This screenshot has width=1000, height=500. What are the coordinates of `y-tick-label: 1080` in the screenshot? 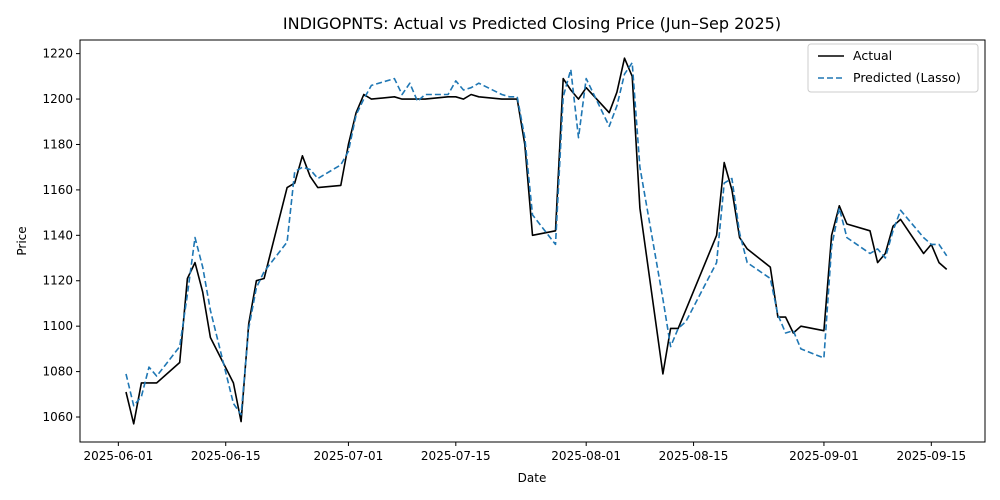 It's located at (57, 372).